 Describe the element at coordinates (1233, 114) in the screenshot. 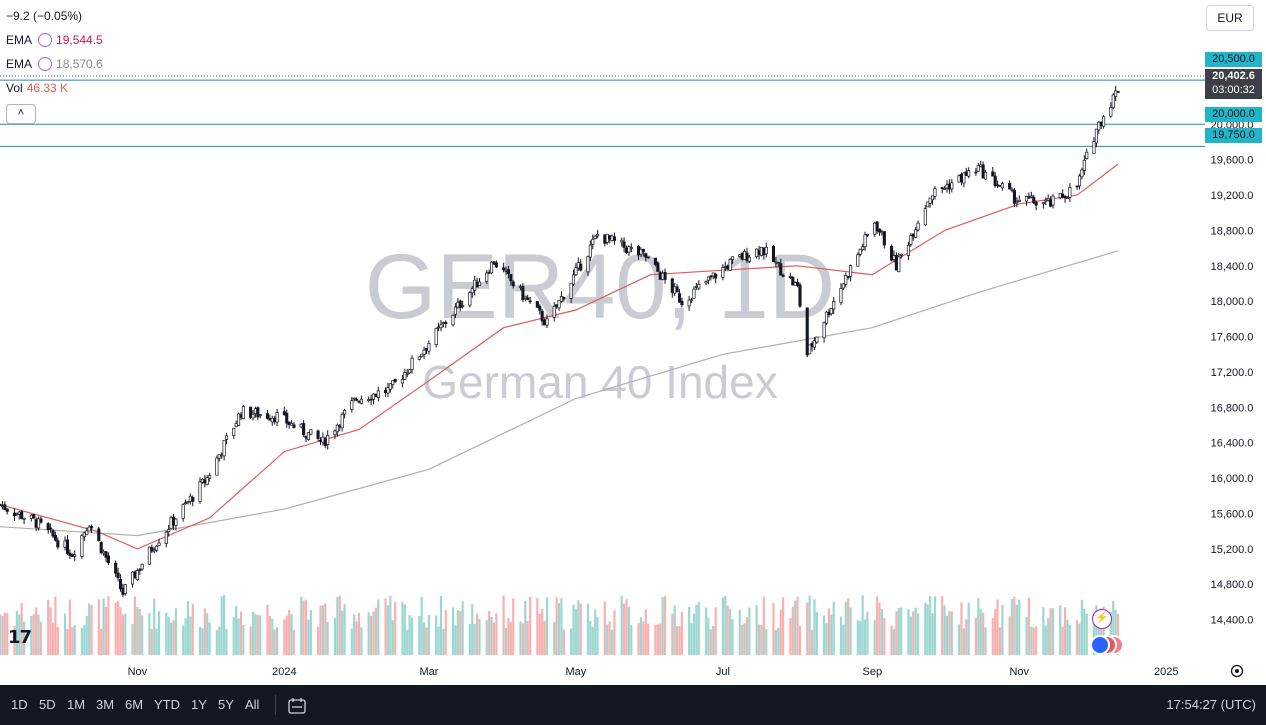

I see `level-tag-20000: 20,000.0` at that location.